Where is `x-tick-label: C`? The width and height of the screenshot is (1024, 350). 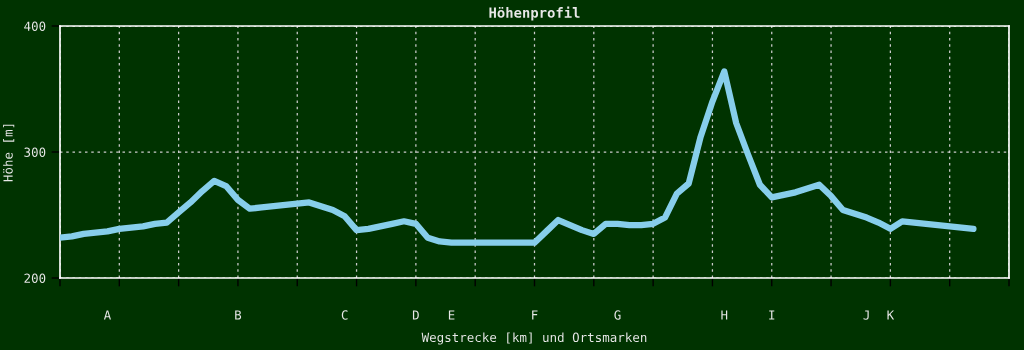
x-tick-label: C is located at coordinates (344, 315).